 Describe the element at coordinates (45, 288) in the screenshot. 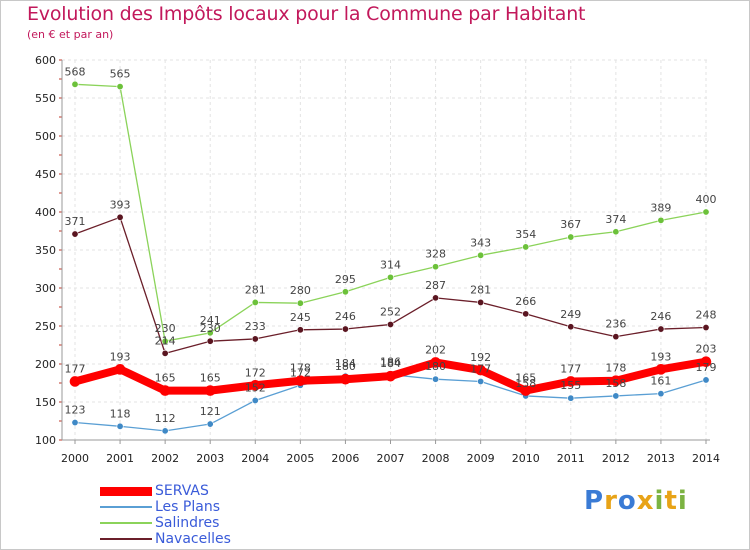

I see `y-tick-label: 300` at that location.